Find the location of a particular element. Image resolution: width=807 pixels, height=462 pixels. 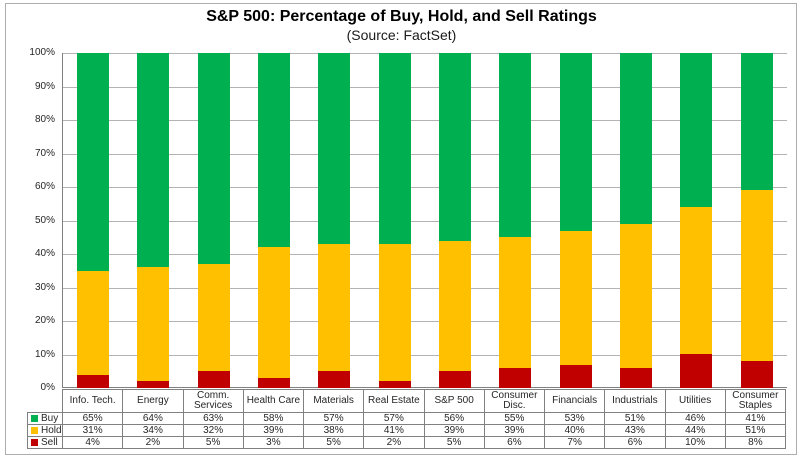

table-value-cell: 10% is located at coordinates (695, 442).